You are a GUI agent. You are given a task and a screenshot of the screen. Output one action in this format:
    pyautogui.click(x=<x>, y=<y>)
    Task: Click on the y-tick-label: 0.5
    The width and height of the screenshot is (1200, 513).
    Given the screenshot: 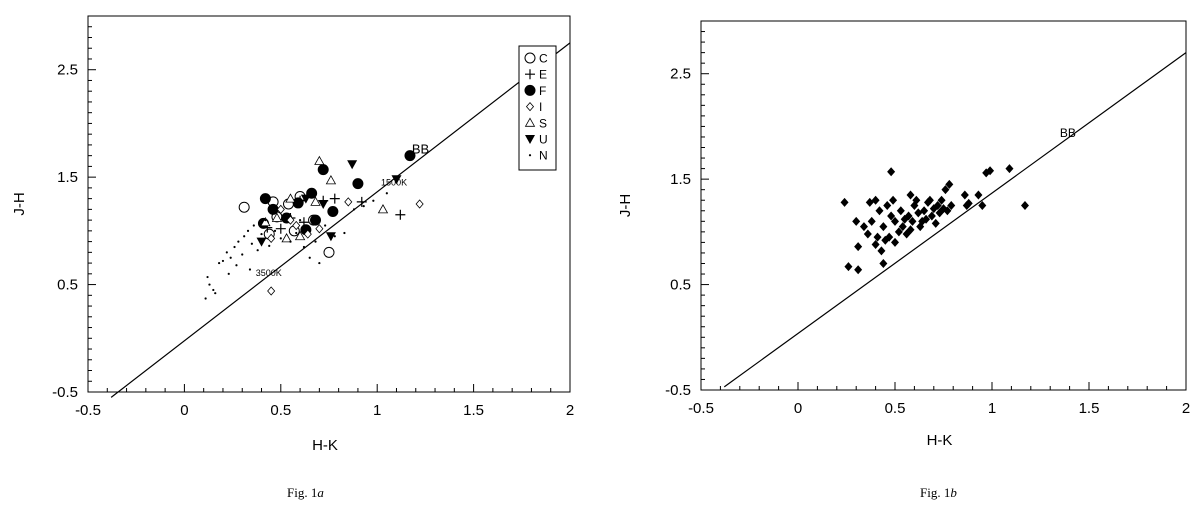 What is the action you would take?
    pyautogui.click(x=680, y=285)
    